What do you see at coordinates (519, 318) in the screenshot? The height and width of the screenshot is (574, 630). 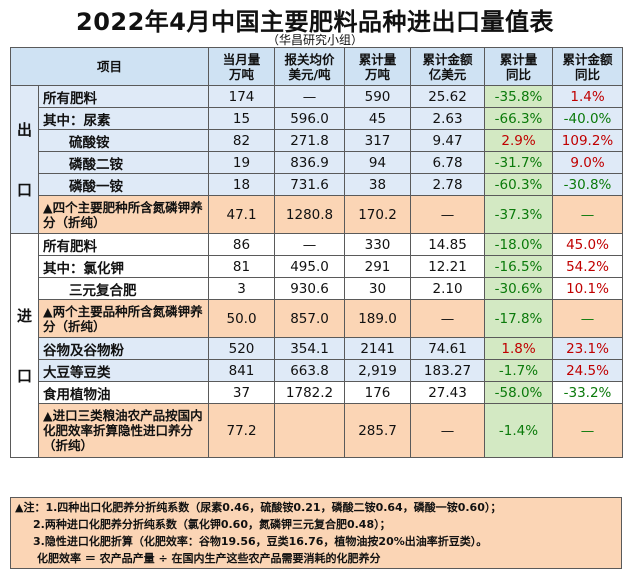 I see `cell-yoy-quantity: -17.8%` at bounding box center [519, 318].